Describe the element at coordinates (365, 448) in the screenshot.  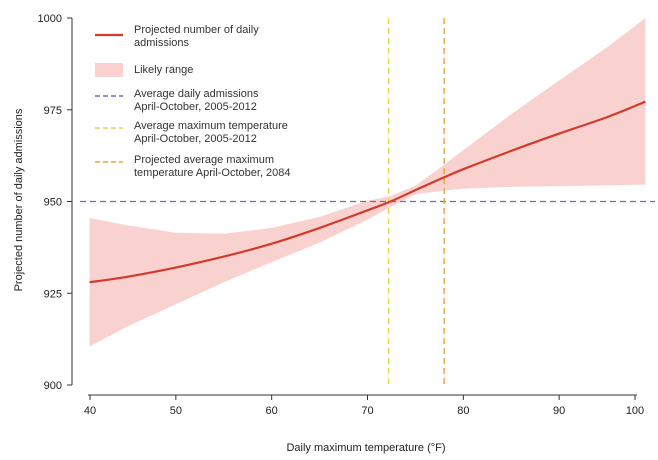
I see `x-axis-title: Daily maximum temperature (°F)` at that location.